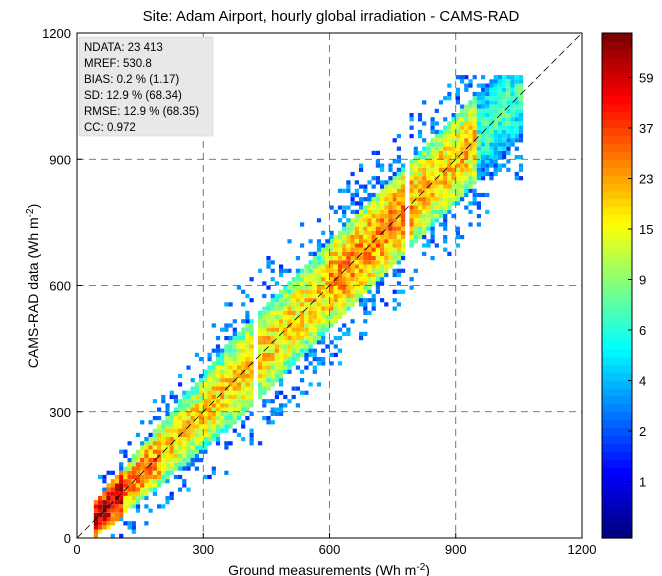 The height and width of the screenshot is (576, 662). Describe the element at coordinates (67, 538) in the screenshot. I see `y-tick-label: 0` at that location.